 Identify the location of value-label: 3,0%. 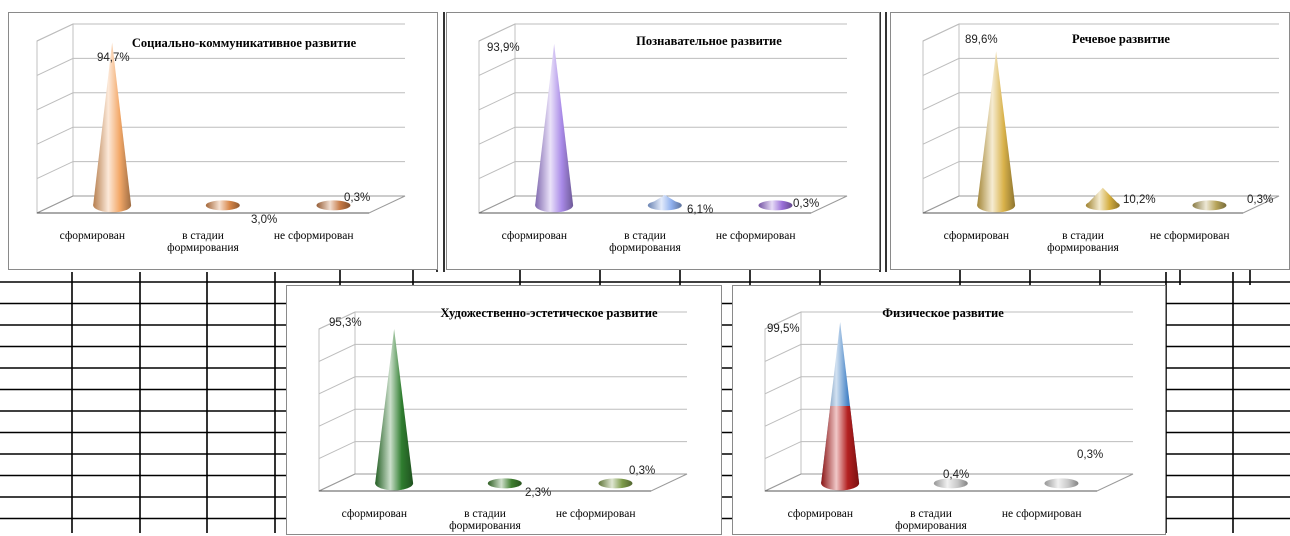
(264, 220).